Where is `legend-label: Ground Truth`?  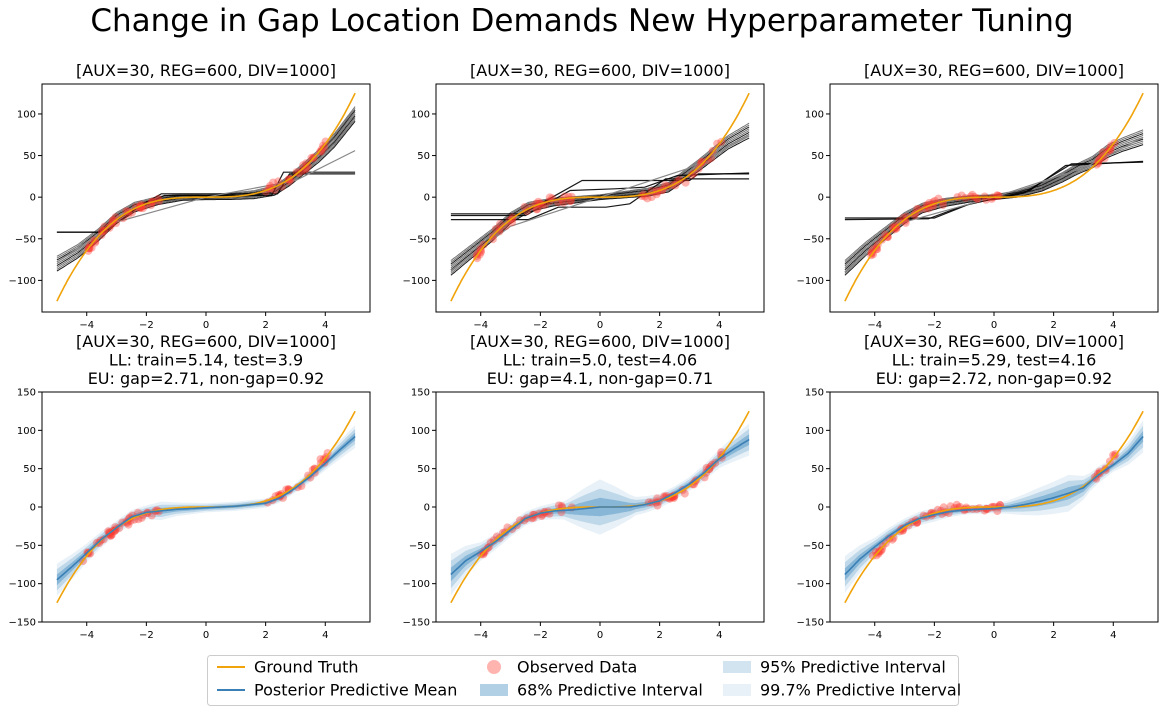 legend-label: Ground Truth is located at coordinates (306, 667).